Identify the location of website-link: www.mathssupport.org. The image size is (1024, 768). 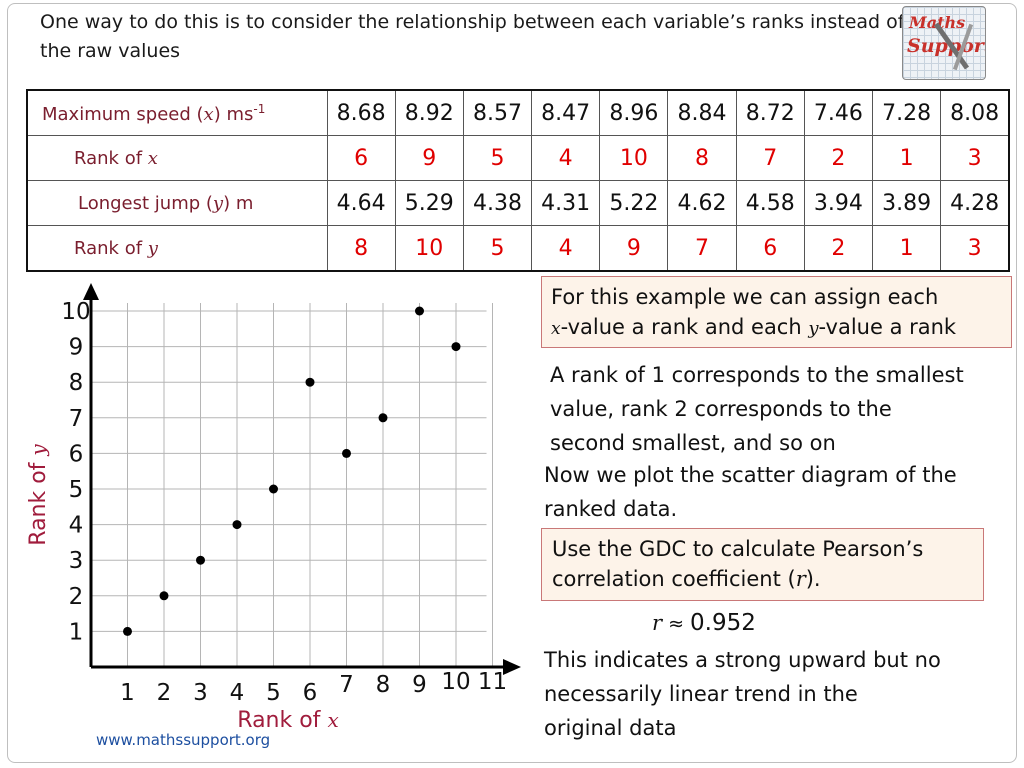
(183, 740).